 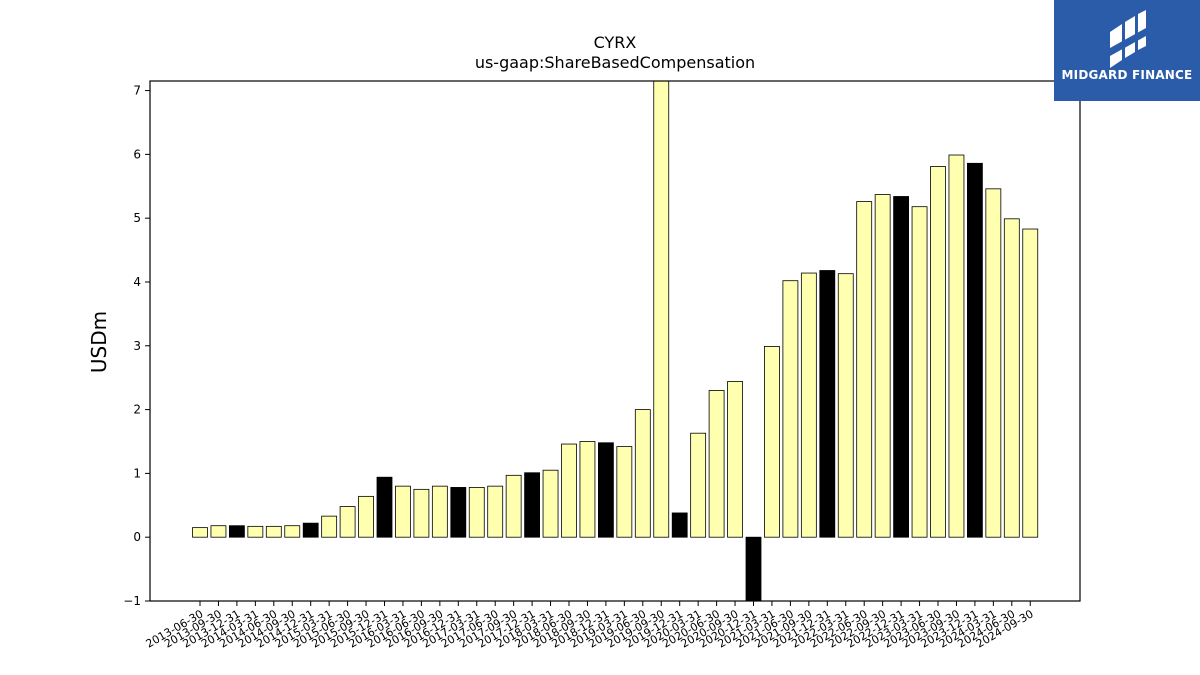 I want to click on y-tick-label: 5, so click(x=137, y=218).